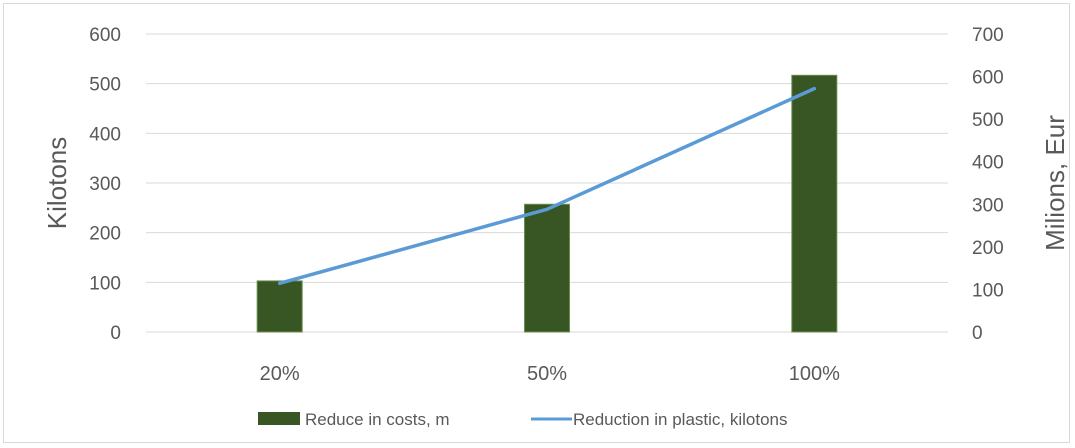 The image size is (1075, 448). I want to click on left-tick-label: 300, so click(105, 184).